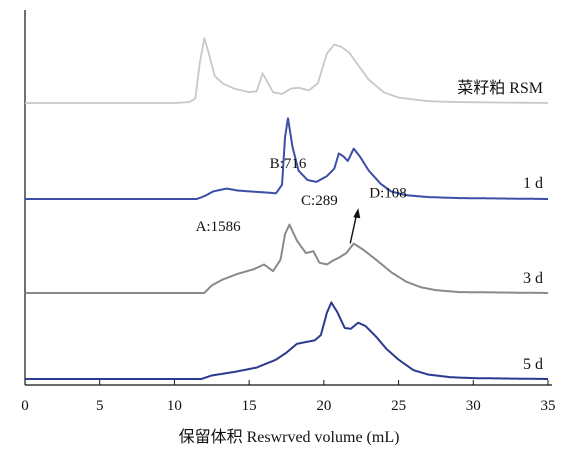 The height and width of the screenshot is (461, 586). I want to click on x-tick-label: 5, so click(100, 406).